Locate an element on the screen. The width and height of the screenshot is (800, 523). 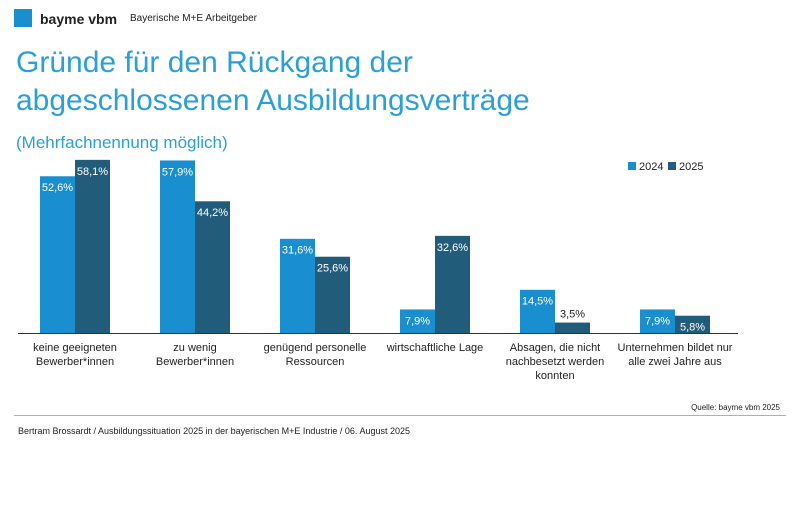
x-tick-label: zu wenig Bewerber*innen is located at coordinates (195, 355).